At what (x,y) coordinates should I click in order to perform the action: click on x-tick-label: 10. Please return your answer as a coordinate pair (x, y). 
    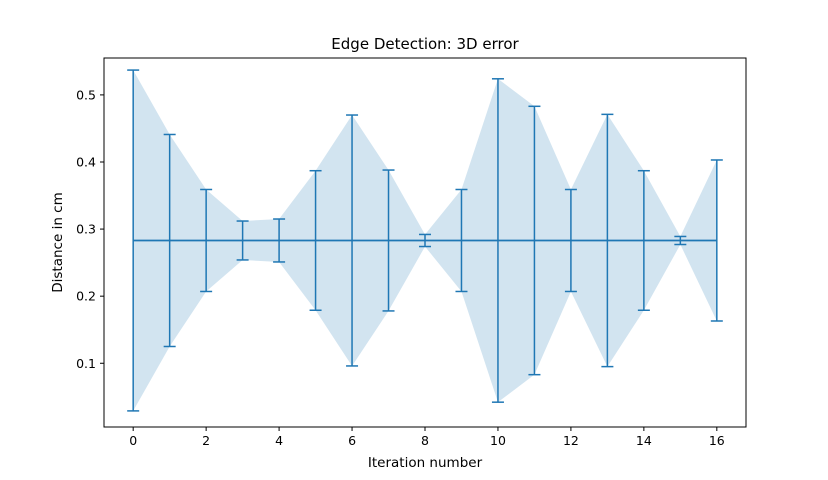
    Looking at the image, I should click on (498, 440).